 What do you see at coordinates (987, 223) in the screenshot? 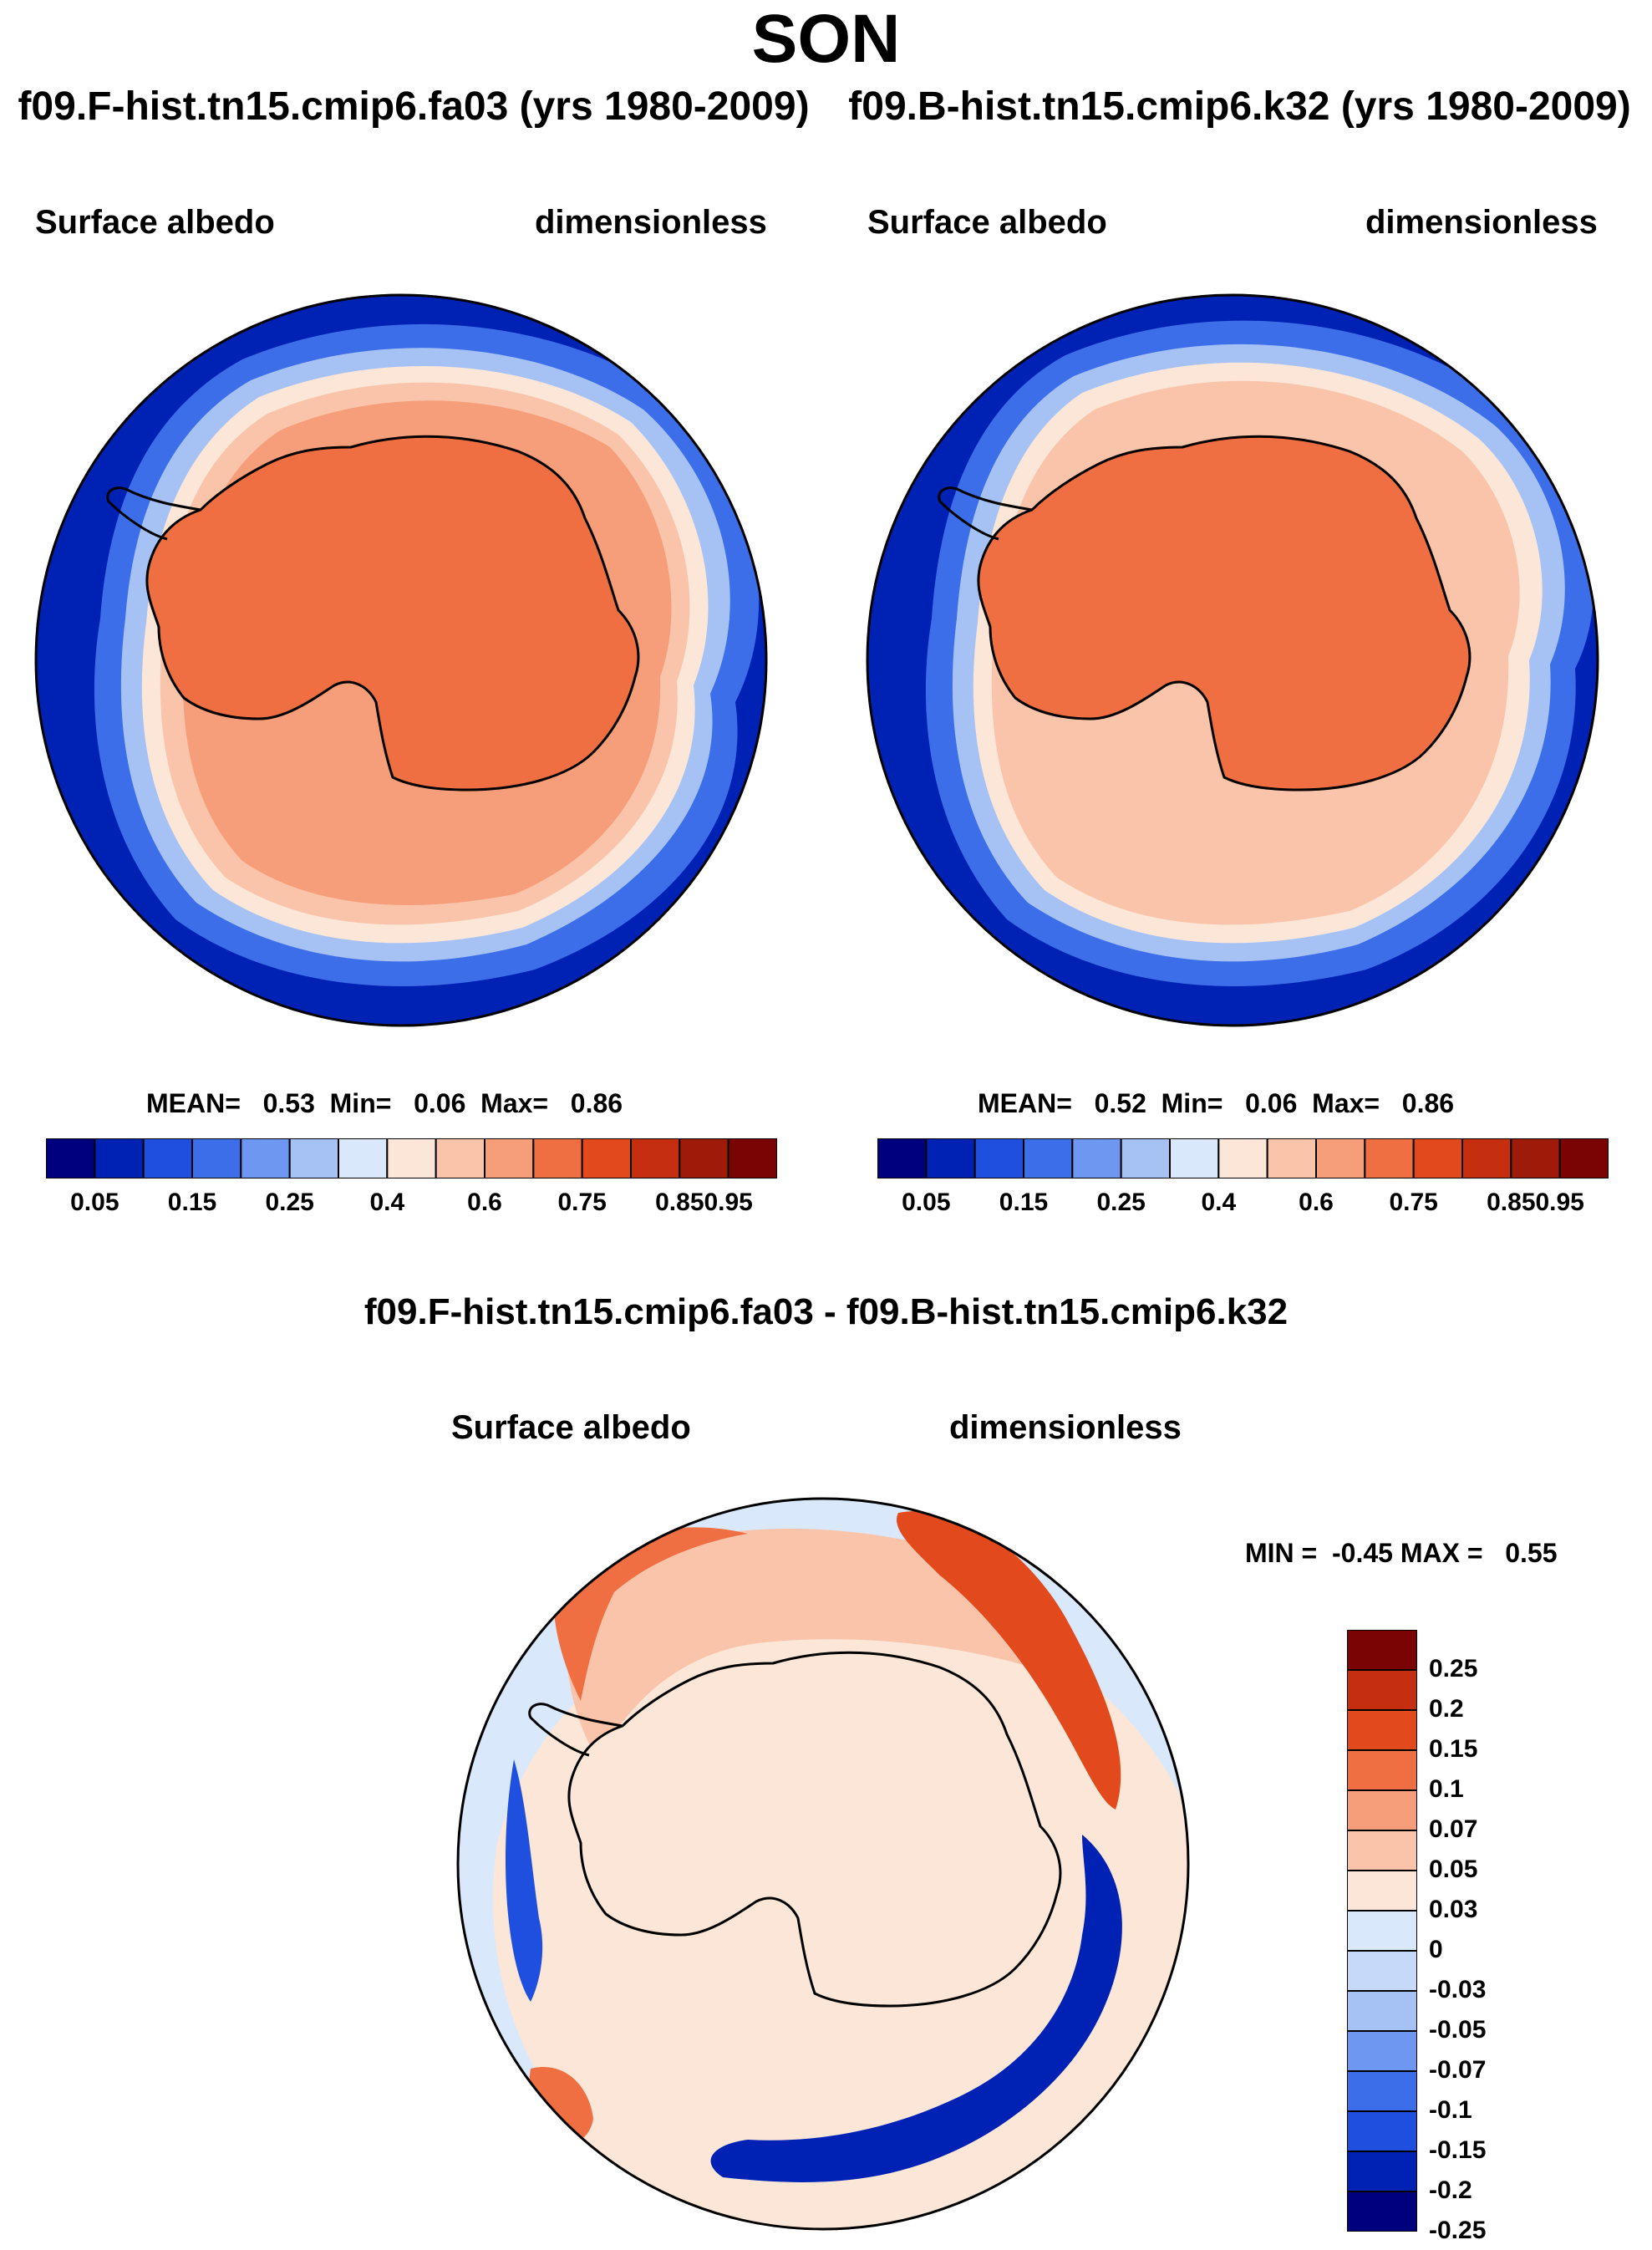
I see `panel2-variable-label: Surface albedo` at bounding box center [987, 223].